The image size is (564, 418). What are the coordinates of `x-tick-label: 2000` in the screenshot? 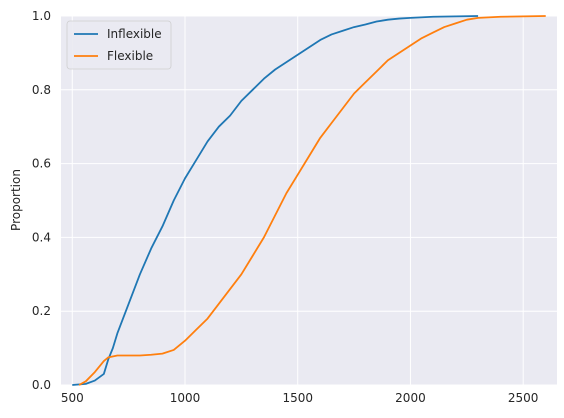 It's located at (410, 398).